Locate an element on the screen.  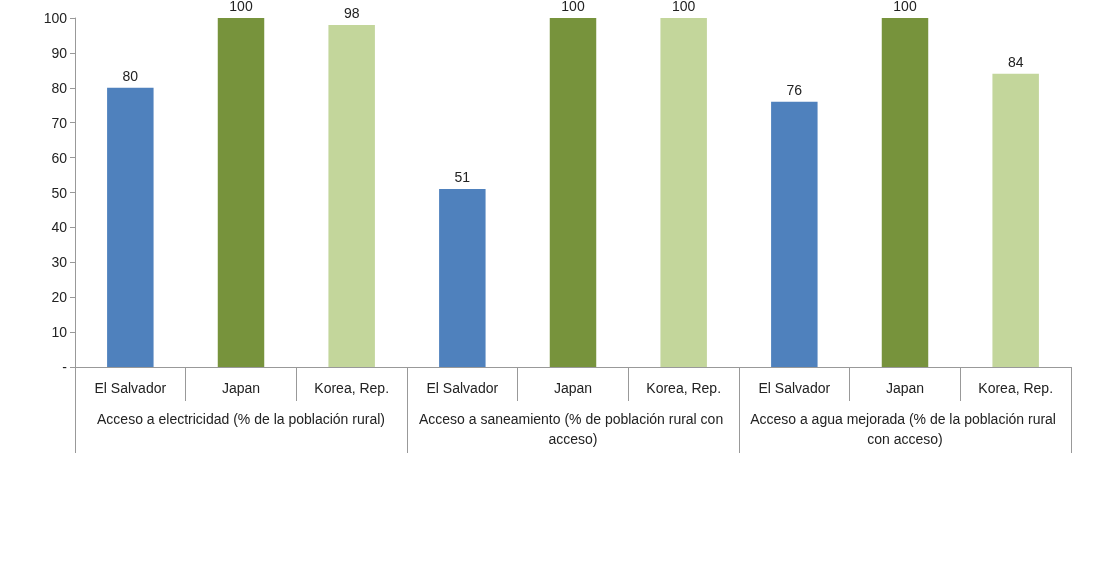
text: Acceso a electricidad (% de la población rural) is located at coordinates (241, 419).